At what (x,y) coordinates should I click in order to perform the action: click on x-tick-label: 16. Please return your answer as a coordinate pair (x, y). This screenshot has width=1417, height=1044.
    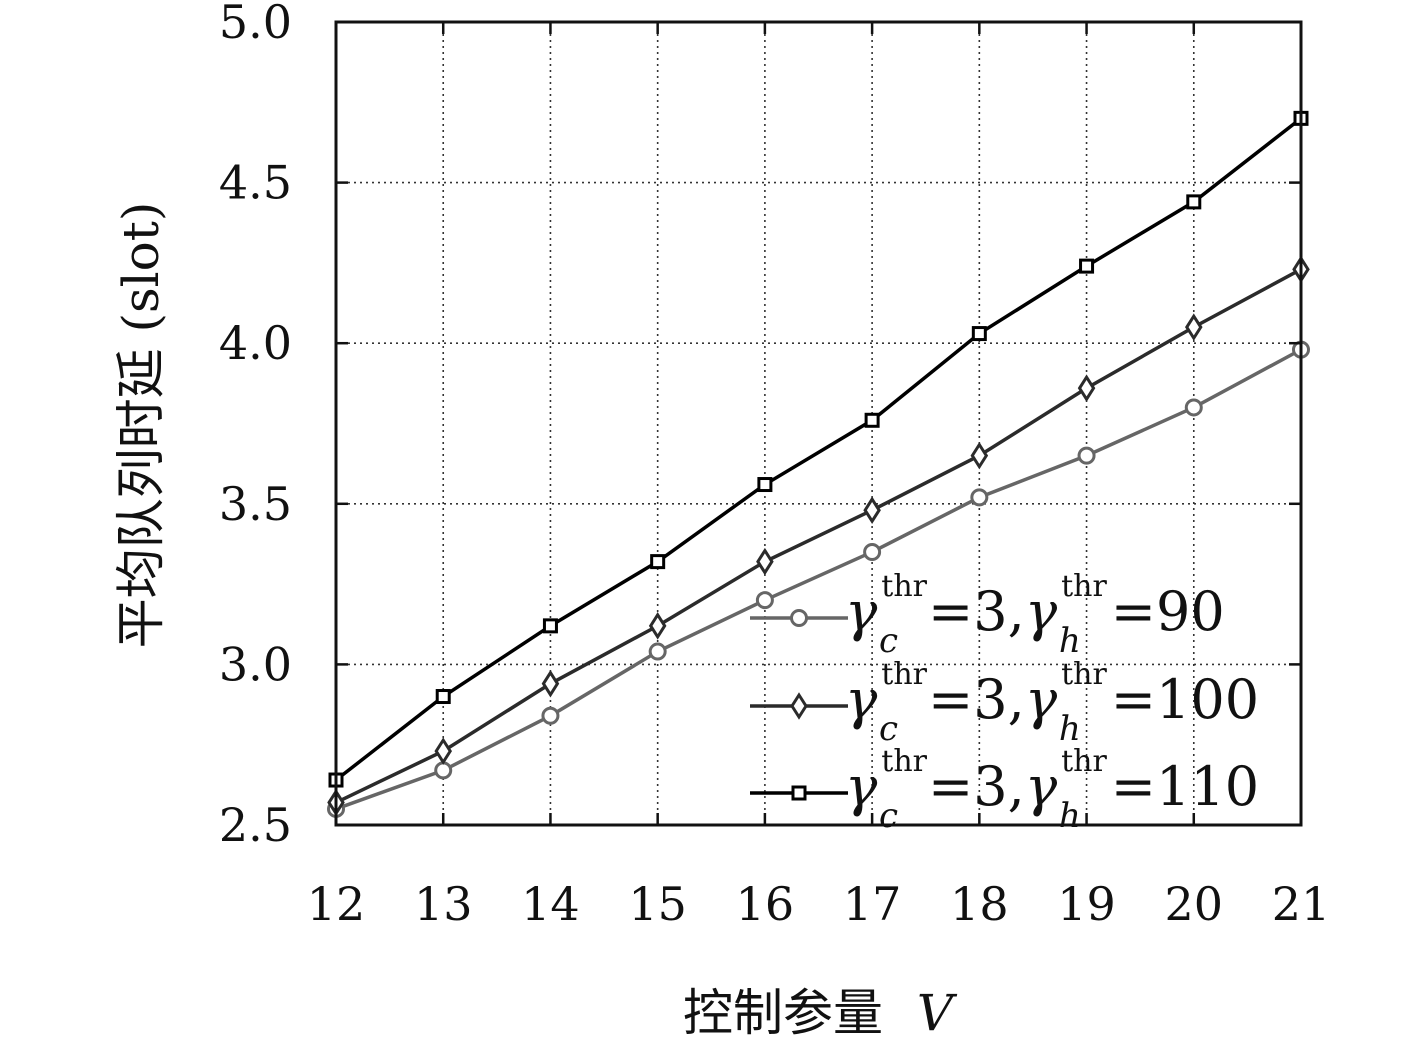
    Looking at the image, I should click on (765, 904).